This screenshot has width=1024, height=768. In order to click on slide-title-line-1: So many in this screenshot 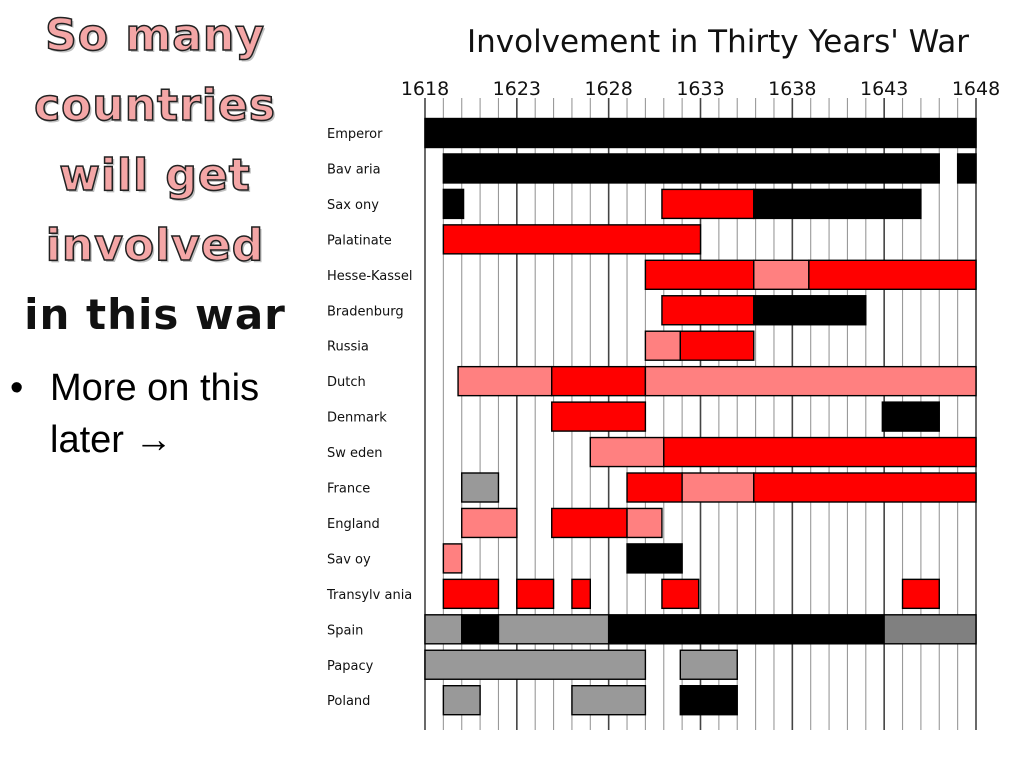, I will do `click(154, 35)`.